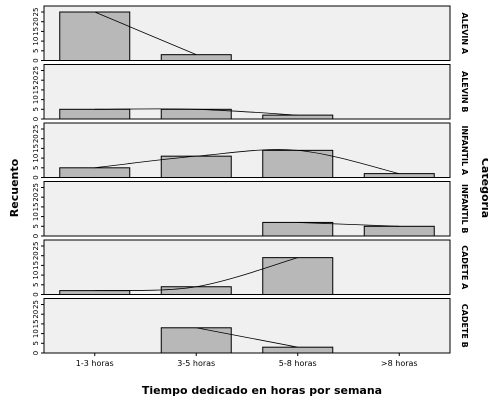  I want to click on facet-label: ALEVIN B, so click(464, 92).